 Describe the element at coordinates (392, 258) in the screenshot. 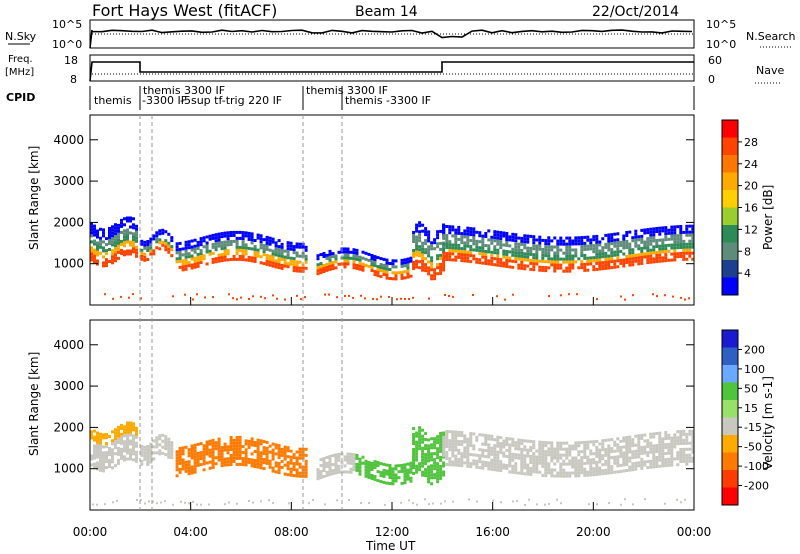

I see `power-data-cells` at that location.